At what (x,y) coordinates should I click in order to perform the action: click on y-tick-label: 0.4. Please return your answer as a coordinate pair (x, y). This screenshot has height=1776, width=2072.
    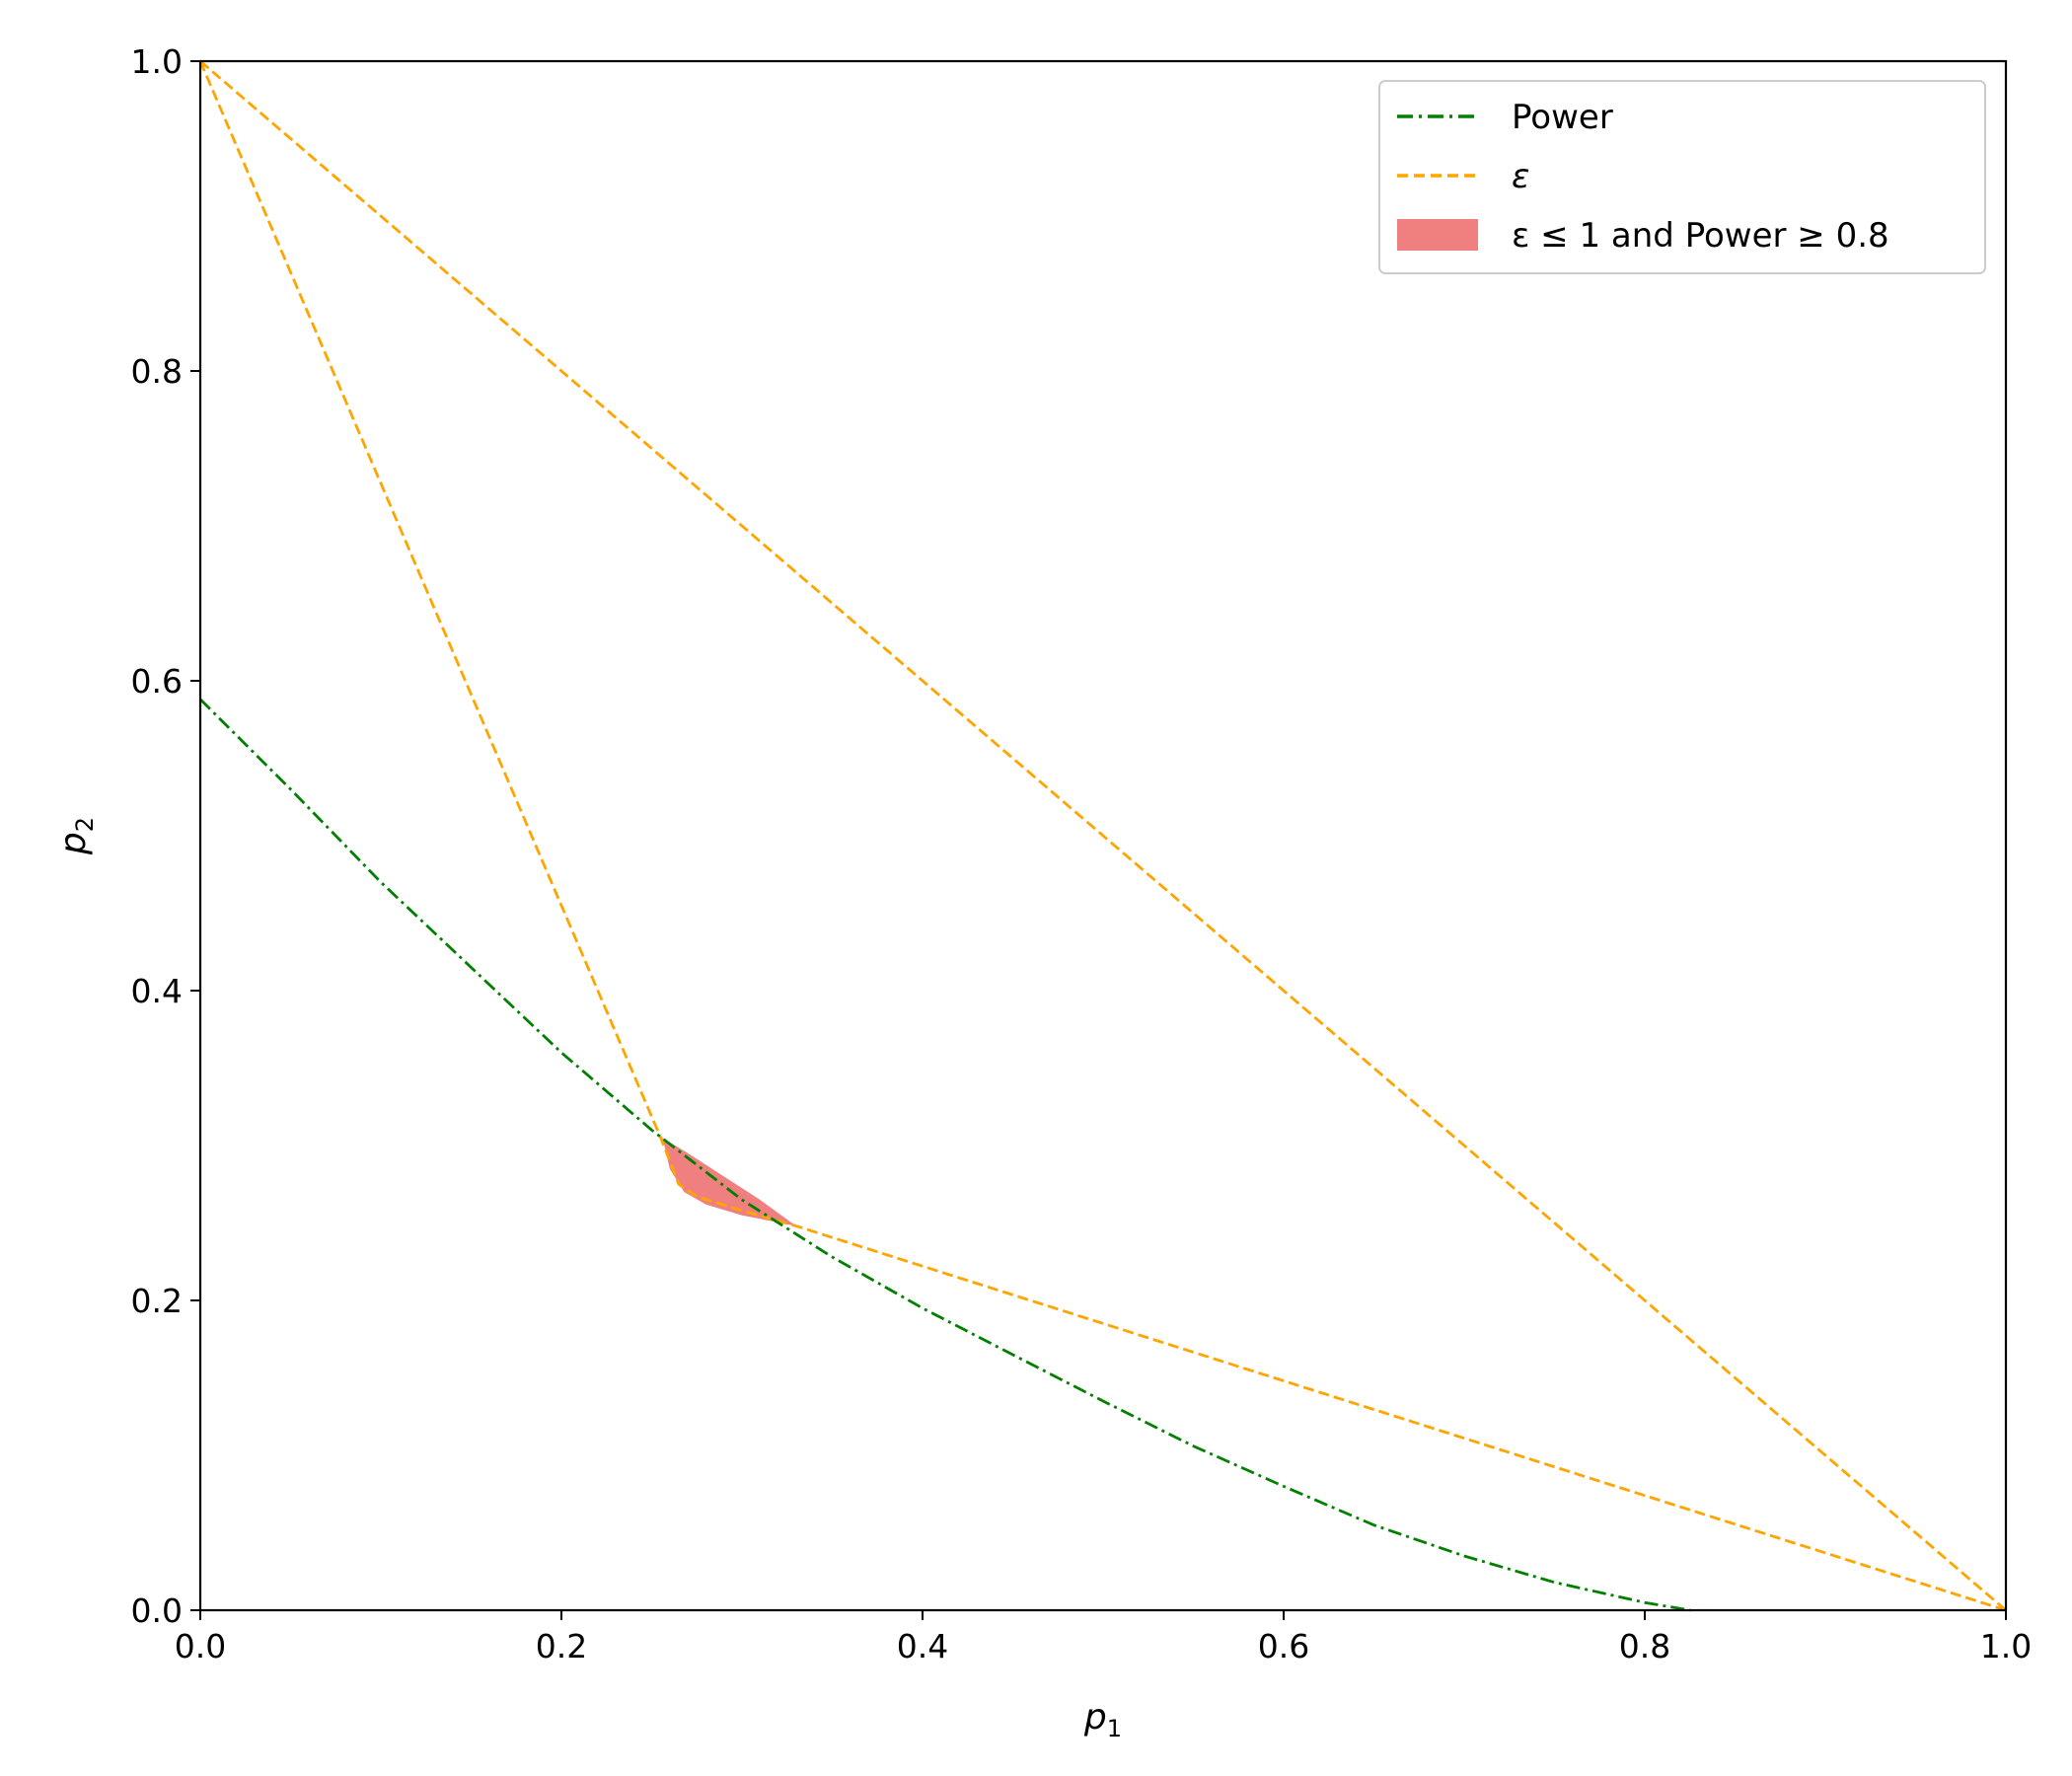
    Looking at the image, I should click on (157, 991).